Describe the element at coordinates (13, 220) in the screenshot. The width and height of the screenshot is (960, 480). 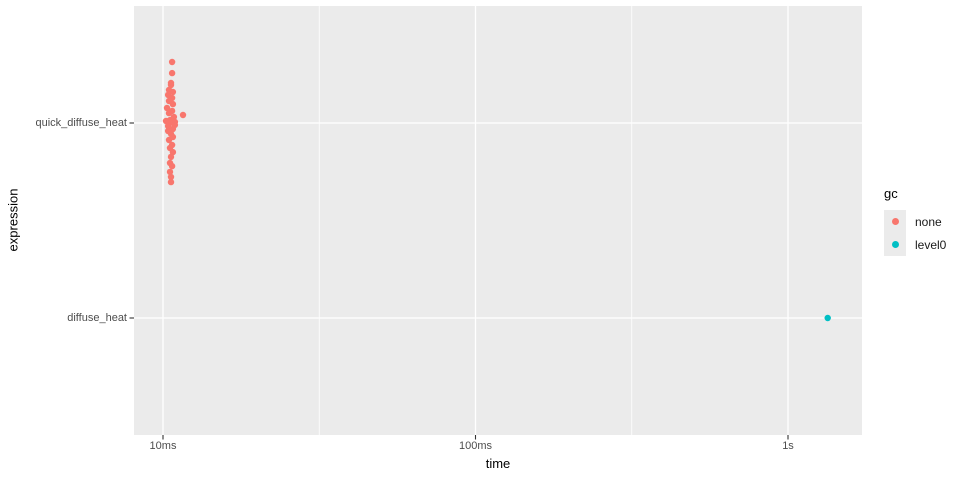
I see `y-axis-title: expression` at that location.